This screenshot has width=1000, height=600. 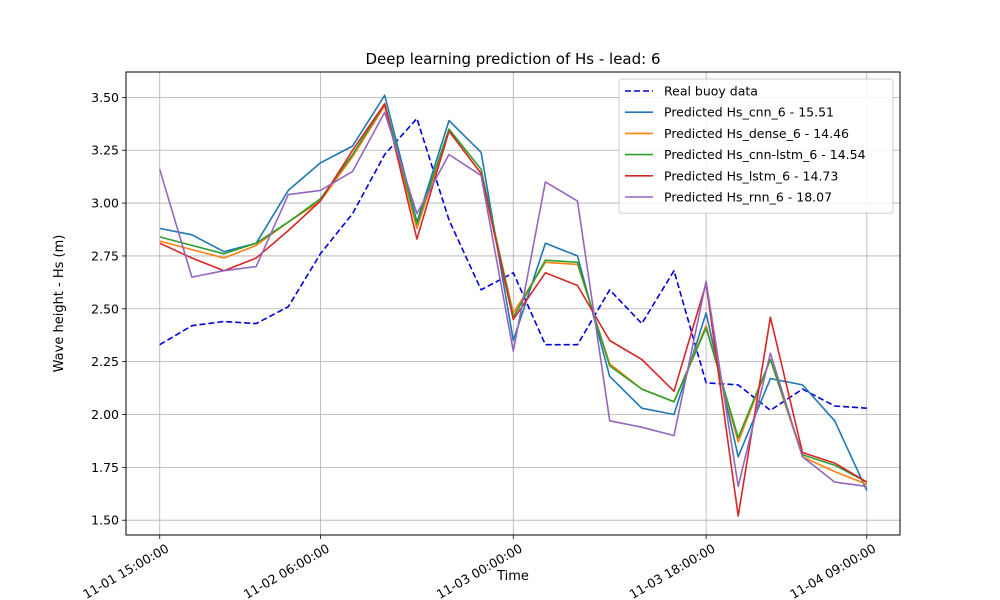 I want to click on y-axis-label: Wave height - Hs (m), so click(x=59, y=304).